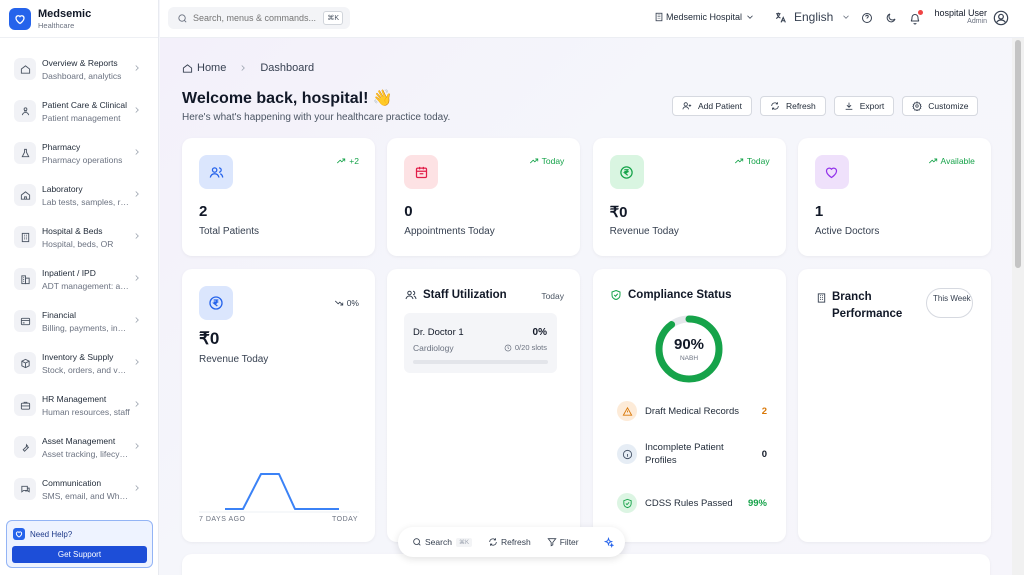 Image resolution: width=1024 pixels, height=575 pixels. Describe the element at coordinates (689, 358) in the screenshot. I see `compliance-score-label: NABH` at that location.